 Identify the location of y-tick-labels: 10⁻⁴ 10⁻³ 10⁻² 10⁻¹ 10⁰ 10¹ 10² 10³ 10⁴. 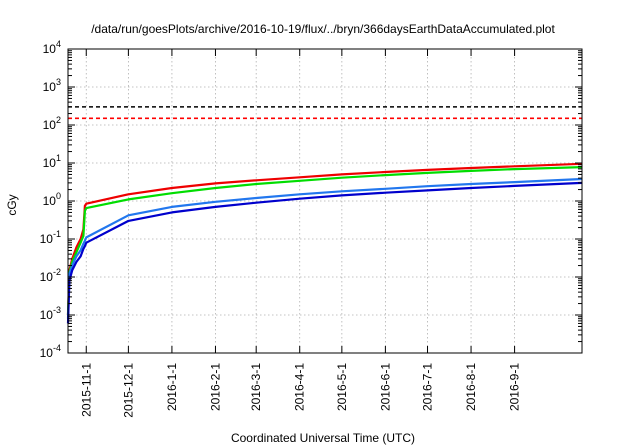
(50, 199).